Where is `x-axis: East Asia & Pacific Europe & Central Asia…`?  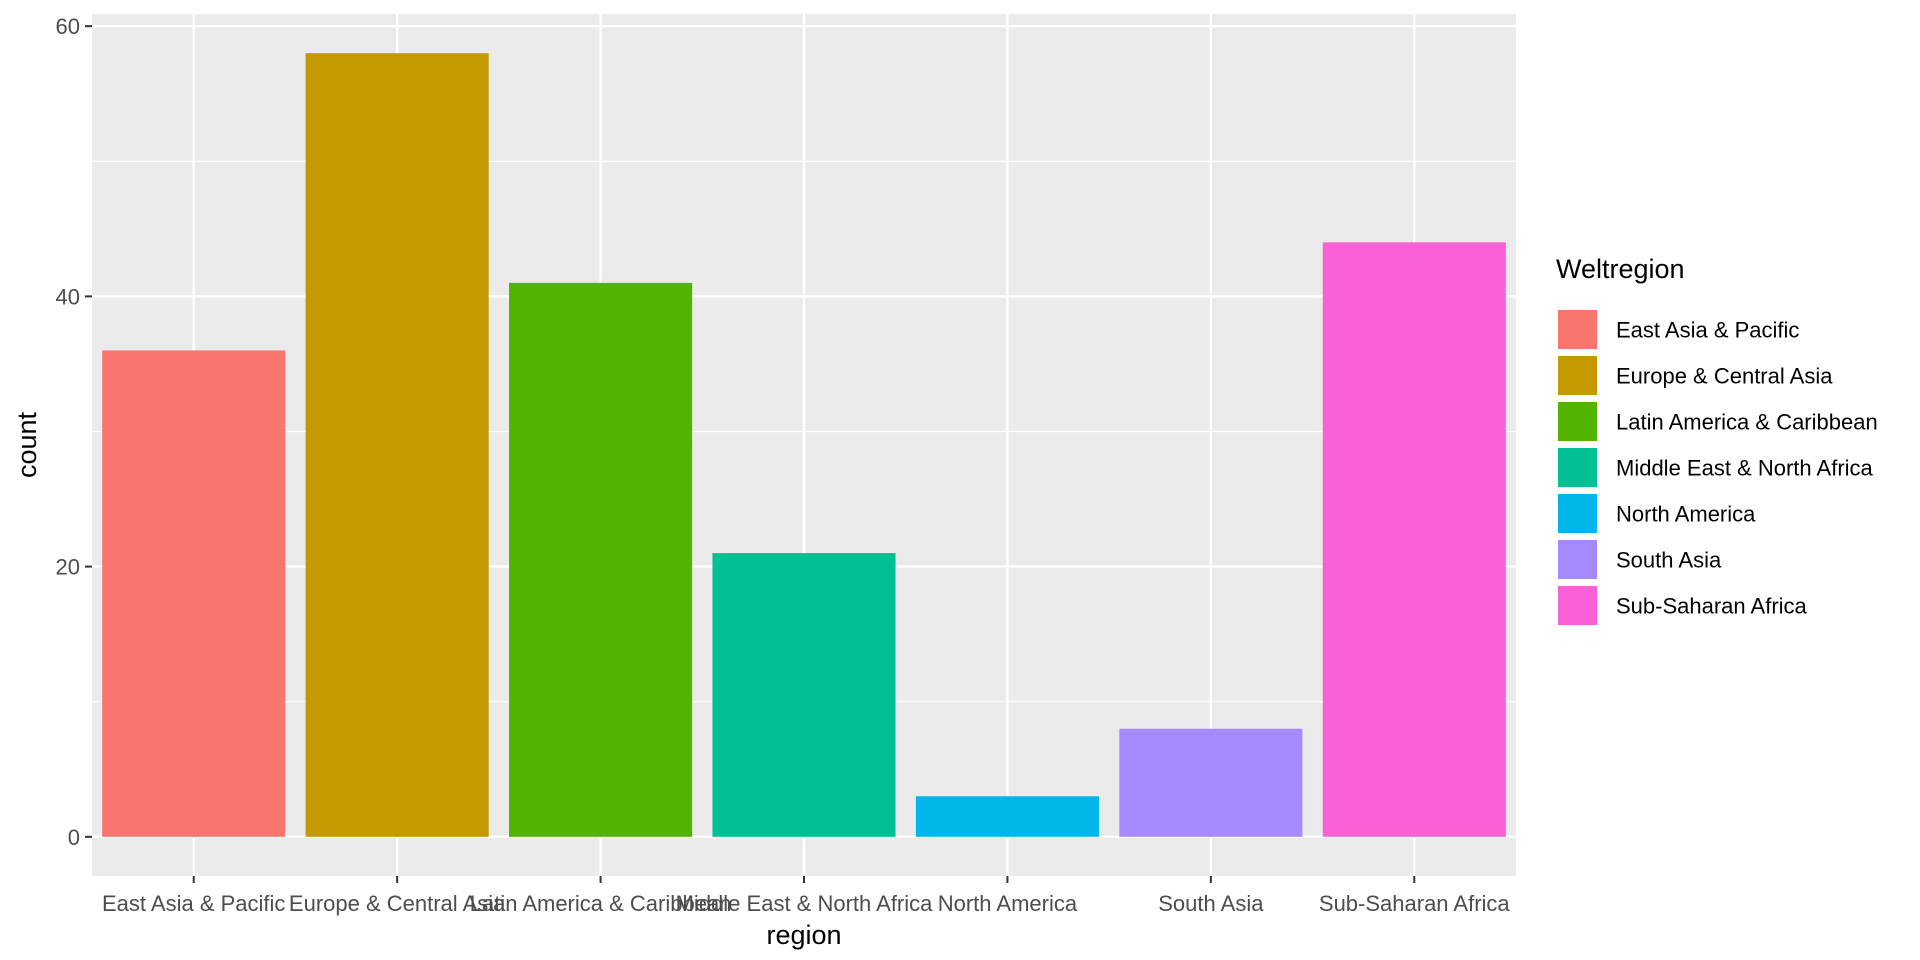
x-axis: East Asia & Pacific Europe & Central Asia… is located at coordinates (806, 896).